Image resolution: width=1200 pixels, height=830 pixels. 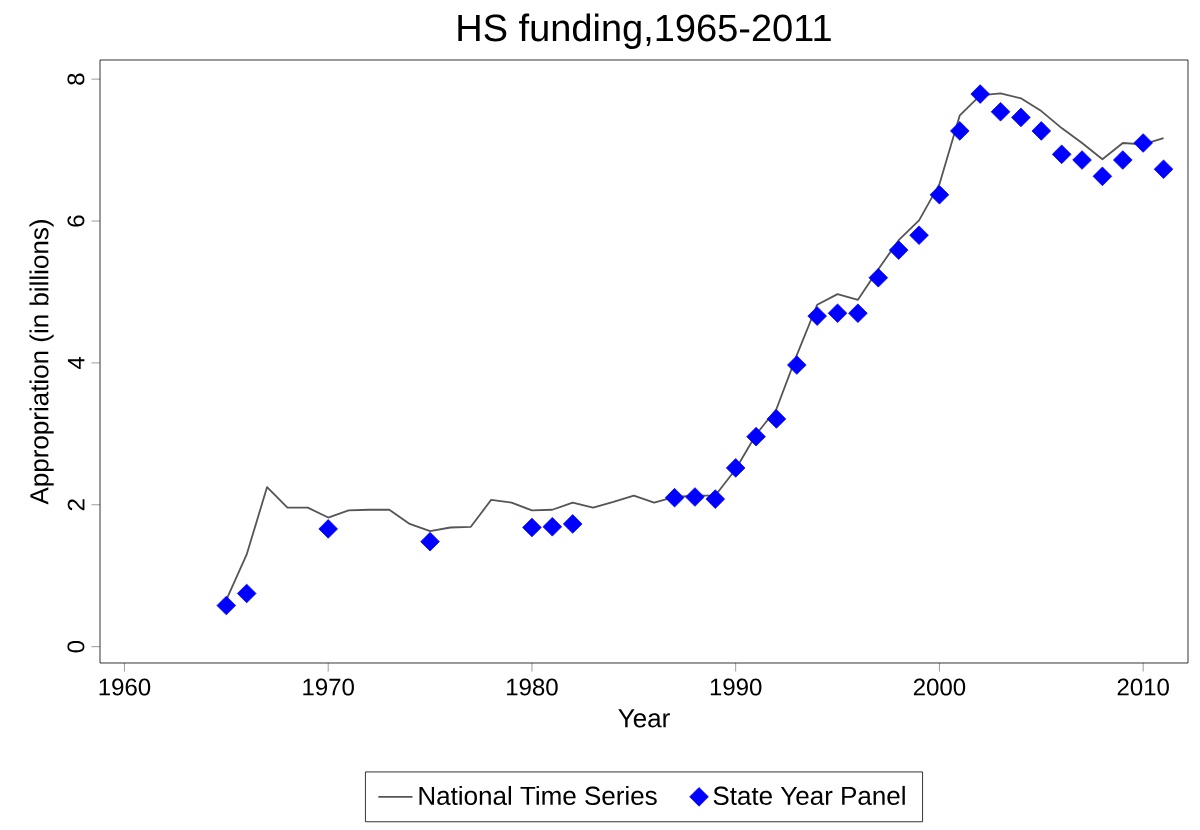 What do you see at coordinates (1143, 687) in the screenshot?
I see `x-tick-label: 2010` at bounding box center [1143, 687].